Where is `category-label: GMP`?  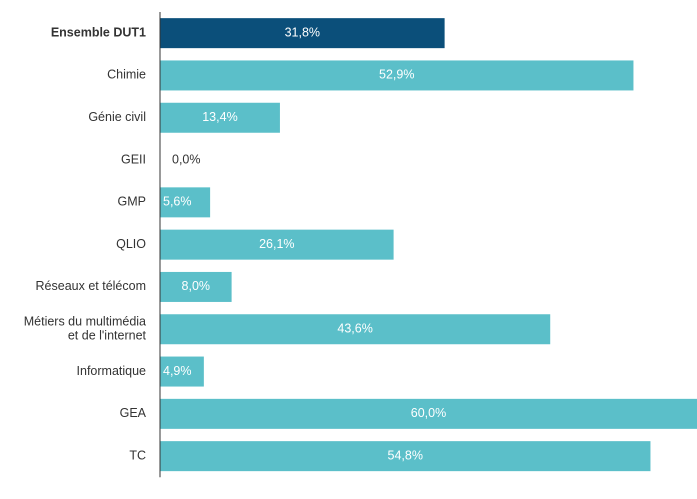 category-label: GMP is located at coordinates (132, 202).